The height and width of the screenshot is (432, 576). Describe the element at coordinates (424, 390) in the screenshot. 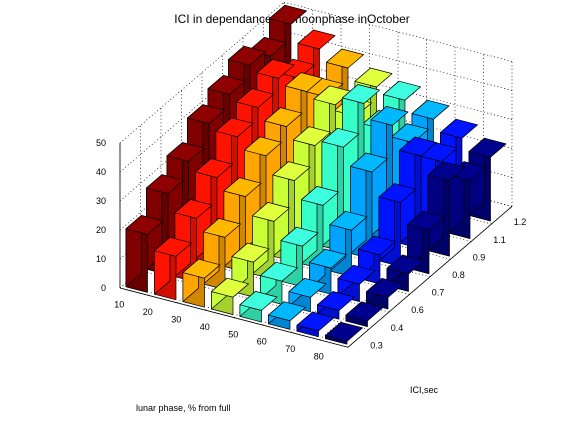

I see `x-axis-title: ICI,sec` at that location.